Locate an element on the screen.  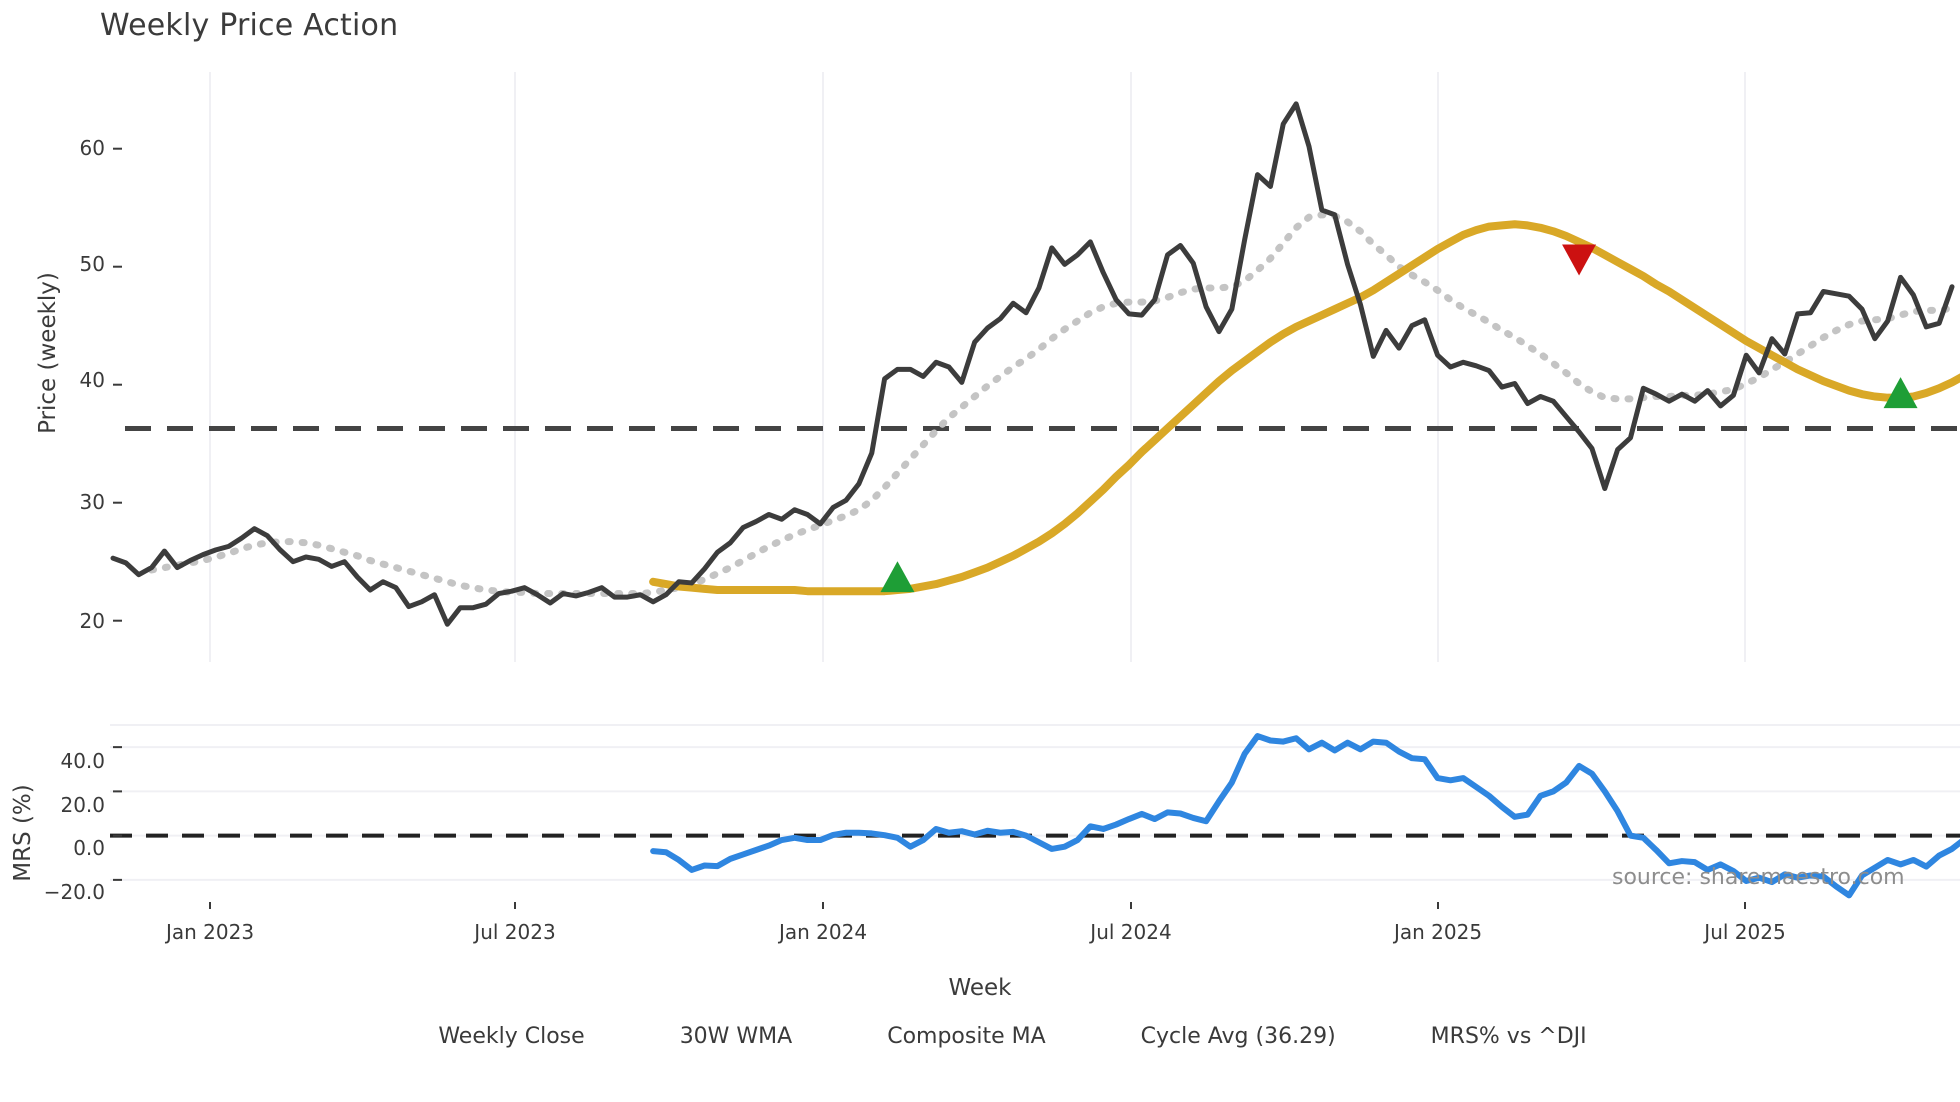
mrs-line is located at coordinates (1305, 816).